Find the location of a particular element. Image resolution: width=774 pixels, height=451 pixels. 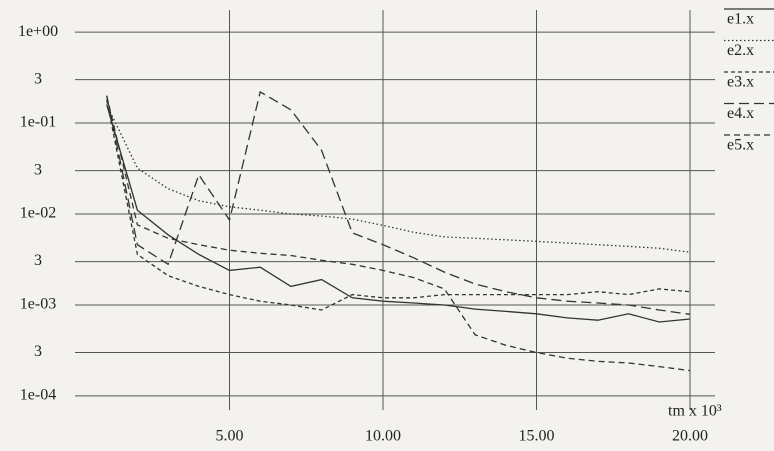

y-tick-label: 1e-02 is located at coordinates (38, 213).